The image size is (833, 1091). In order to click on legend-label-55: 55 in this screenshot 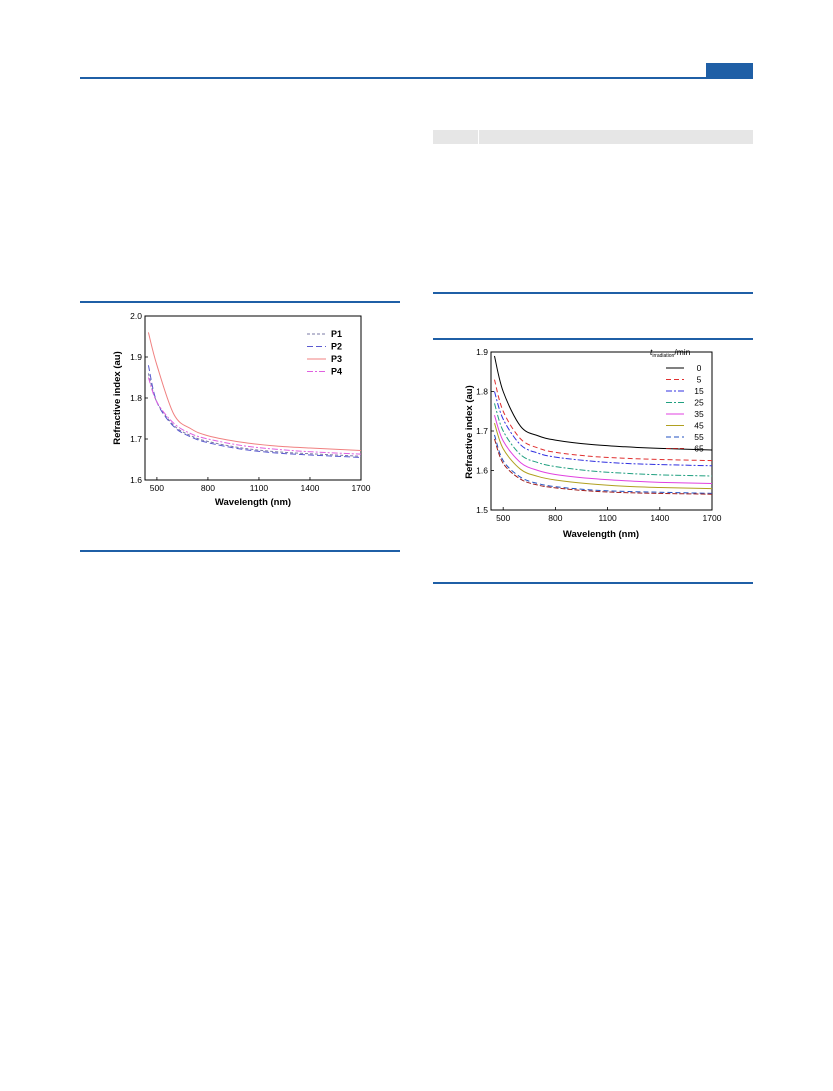, I will do `click(699, 437)`.